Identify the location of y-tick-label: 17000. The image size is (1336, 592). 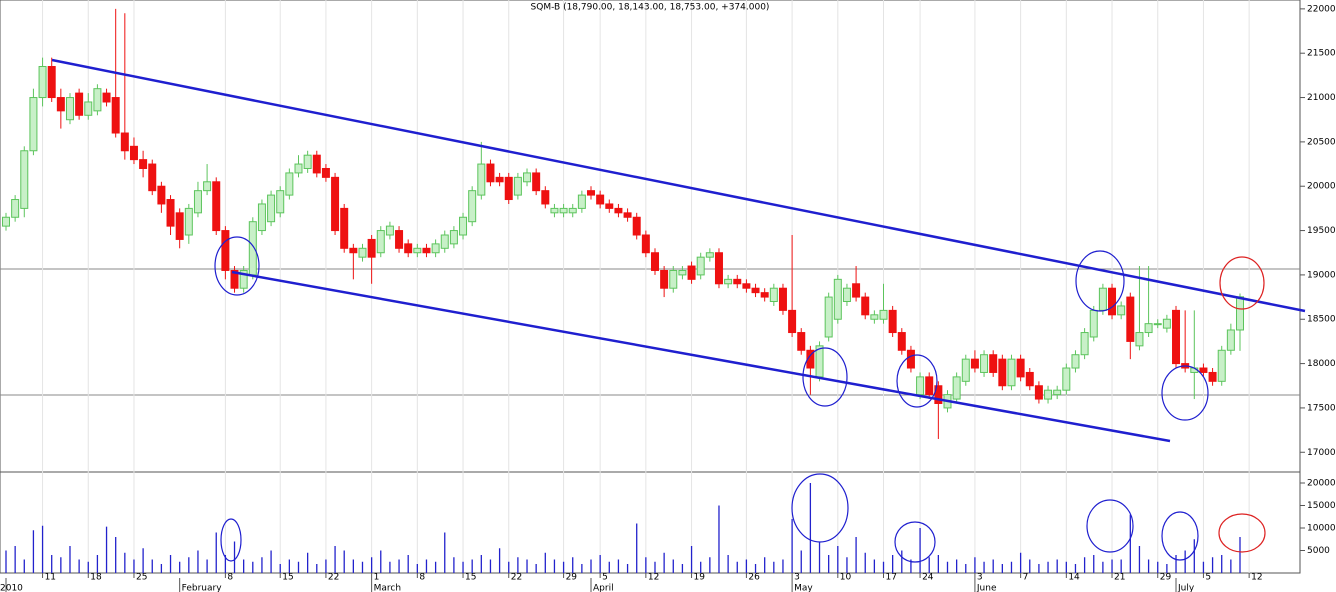
(1321, 453).